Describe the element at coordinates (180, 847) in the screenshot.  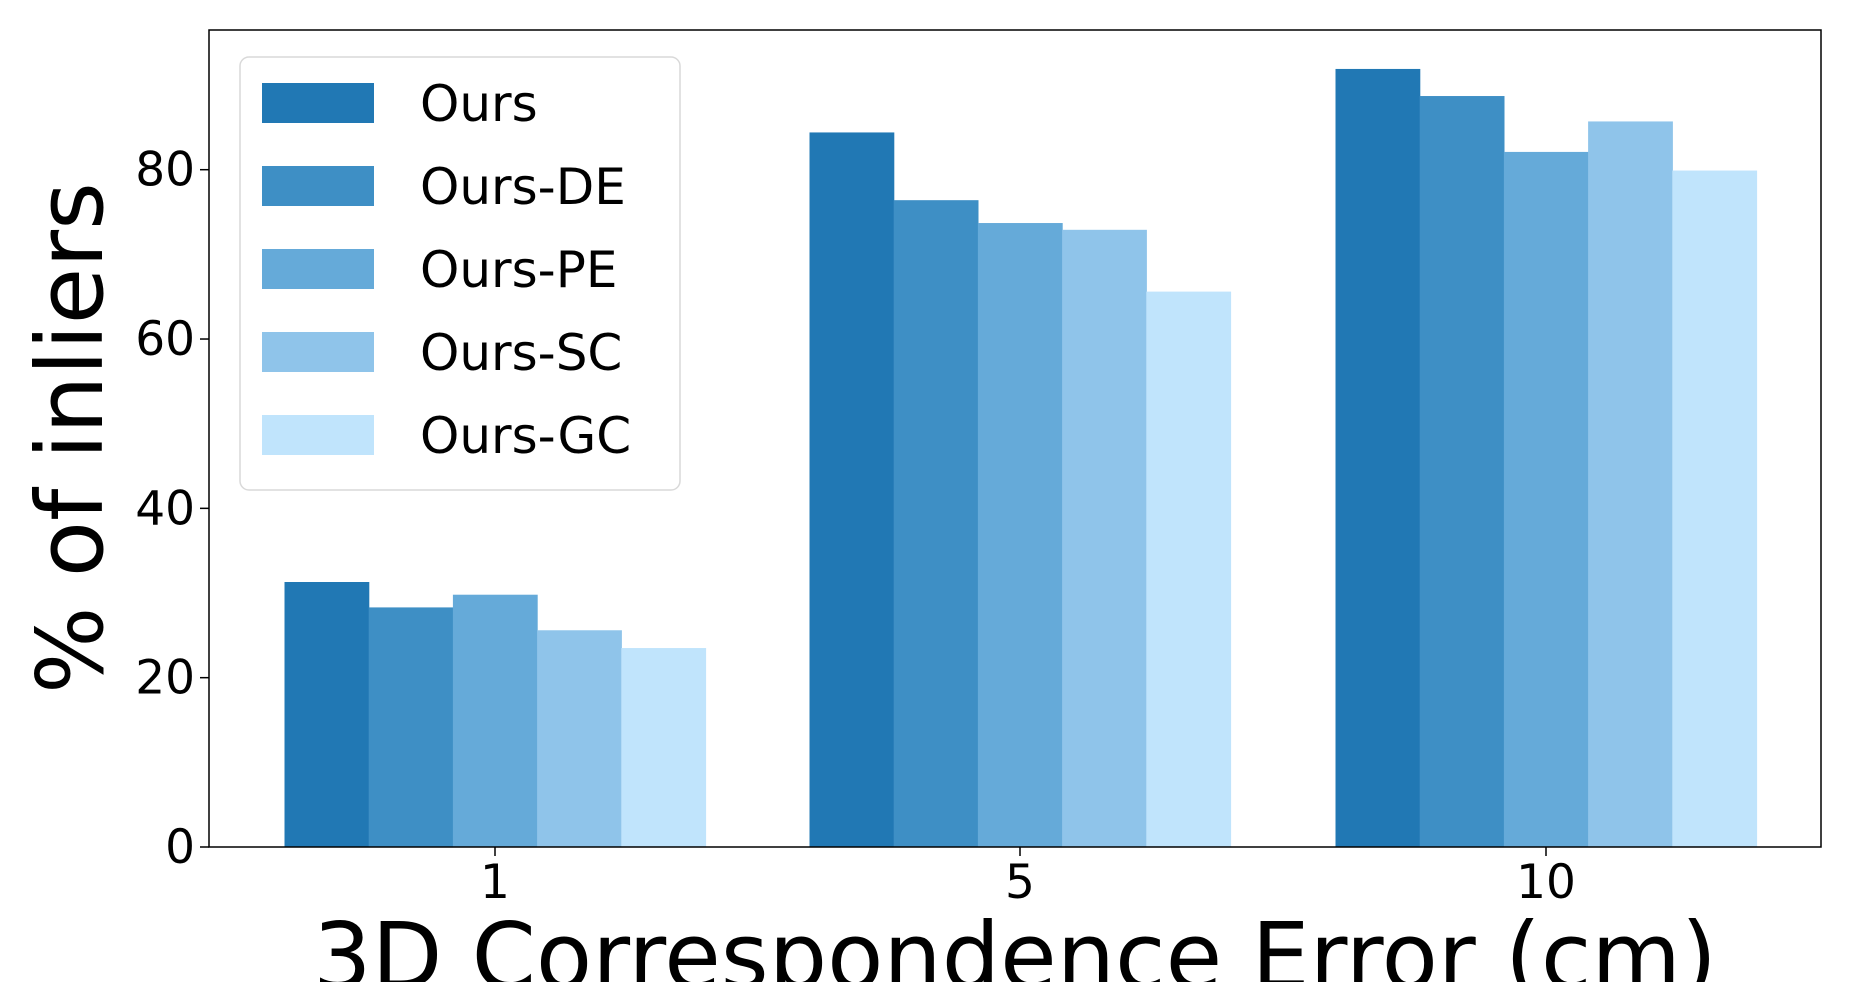
I see `y-tick-label-0: 0` at that location.